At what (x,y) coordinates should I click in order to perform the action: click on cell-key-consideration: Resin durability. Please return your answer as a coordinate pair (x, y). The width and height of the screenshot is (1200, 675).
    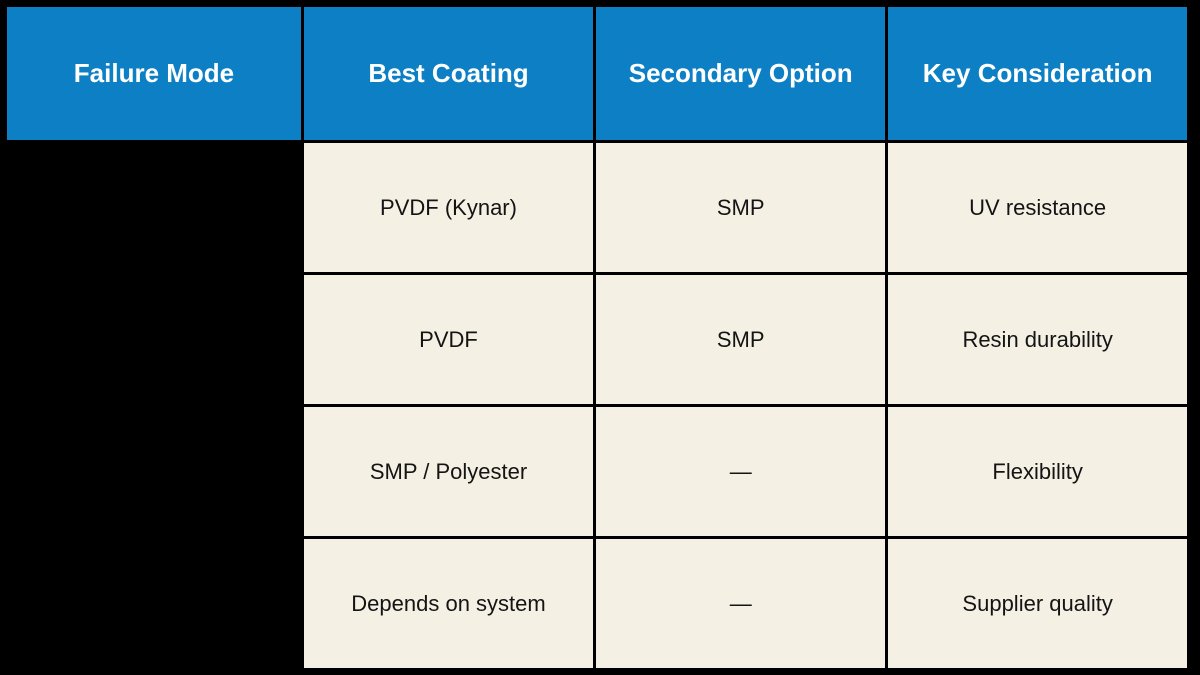
    Looking at the image, I should click on (1037, 339).